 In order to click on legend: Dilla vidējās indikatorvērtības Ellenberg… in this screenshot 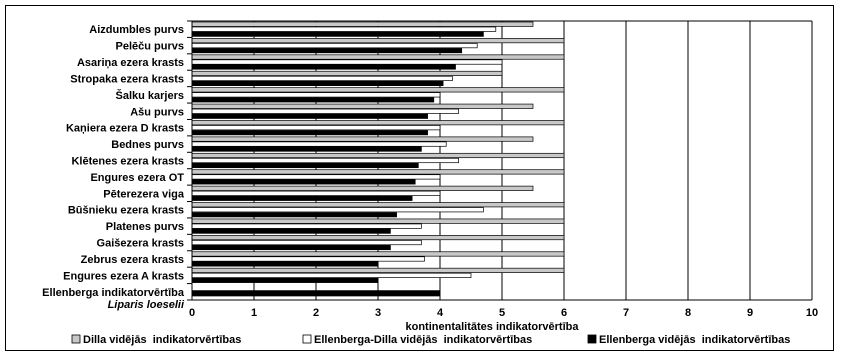, I will do `click(430, 340)`.